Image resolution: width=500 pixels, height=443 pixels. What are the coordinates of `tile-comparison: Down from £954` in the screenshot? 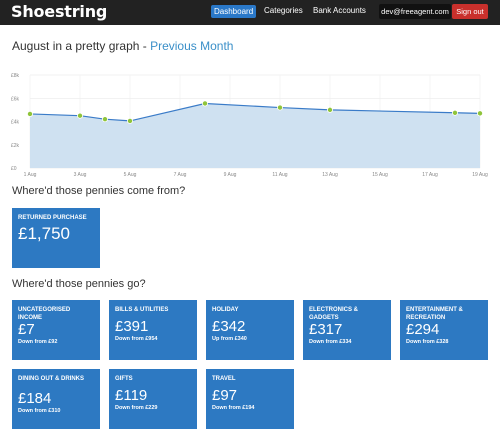 It's located at (136, 339).